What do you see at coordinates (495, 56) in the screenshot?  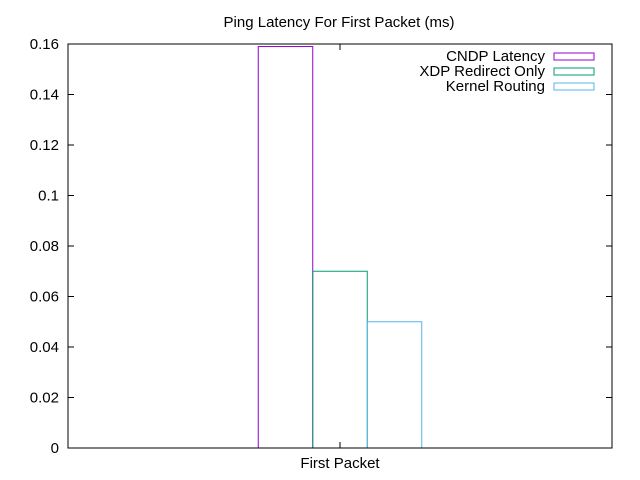 I see `legend-label: CNDP Latency` at bounding box center [495, 56].